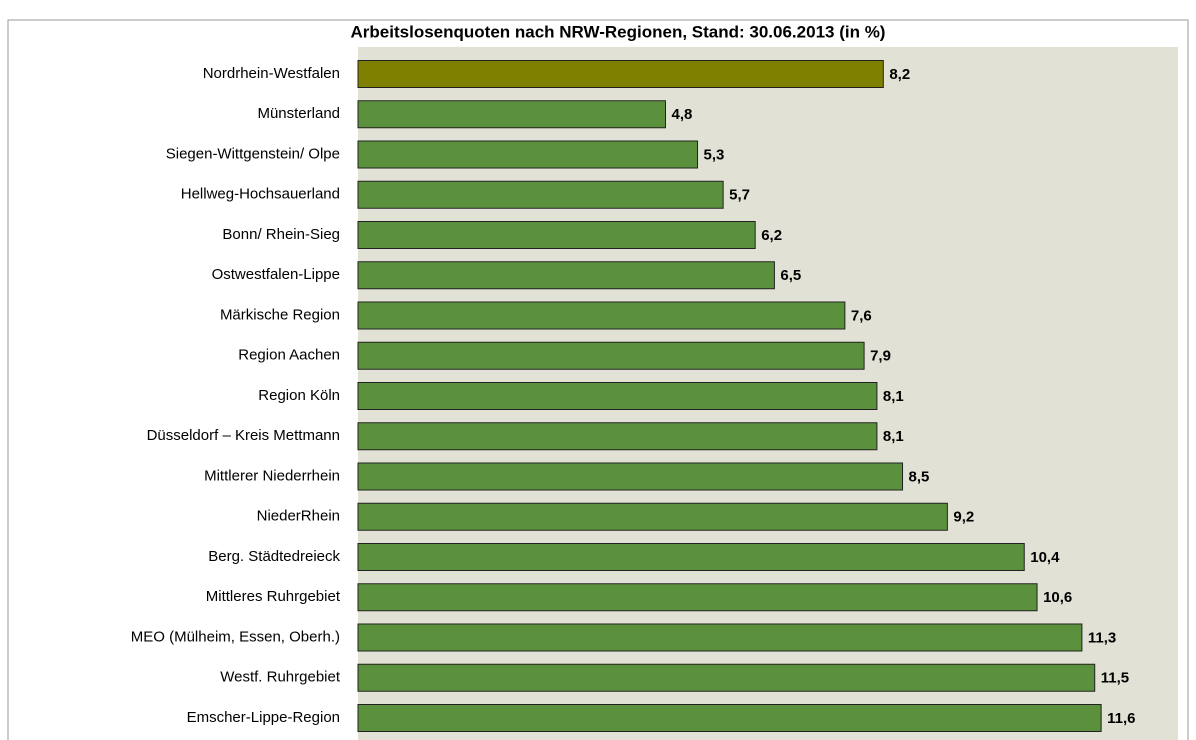  What do you see at coordinates (1121, 718) in the screenshot?
I see `value-label: 11,6` at bounding box center [1121, 718].